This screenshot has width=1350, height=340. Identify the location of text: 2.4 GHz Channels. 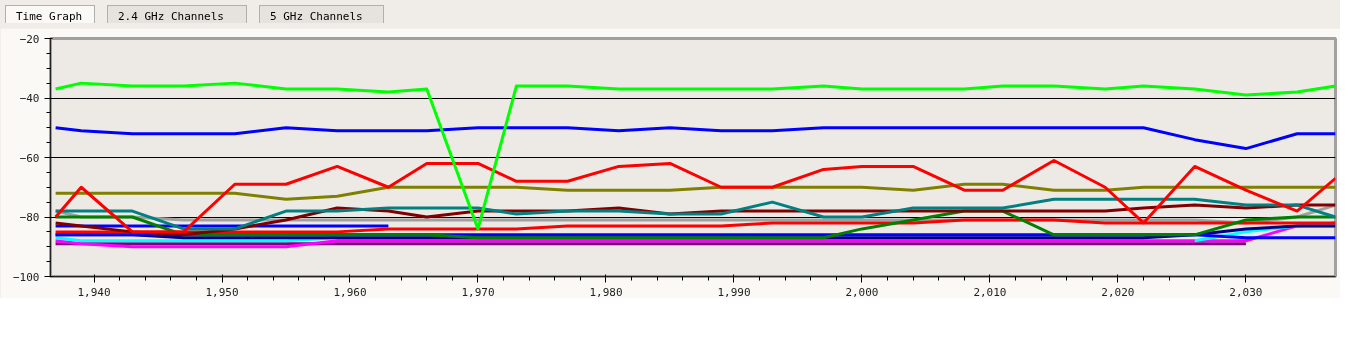
(171, 17).